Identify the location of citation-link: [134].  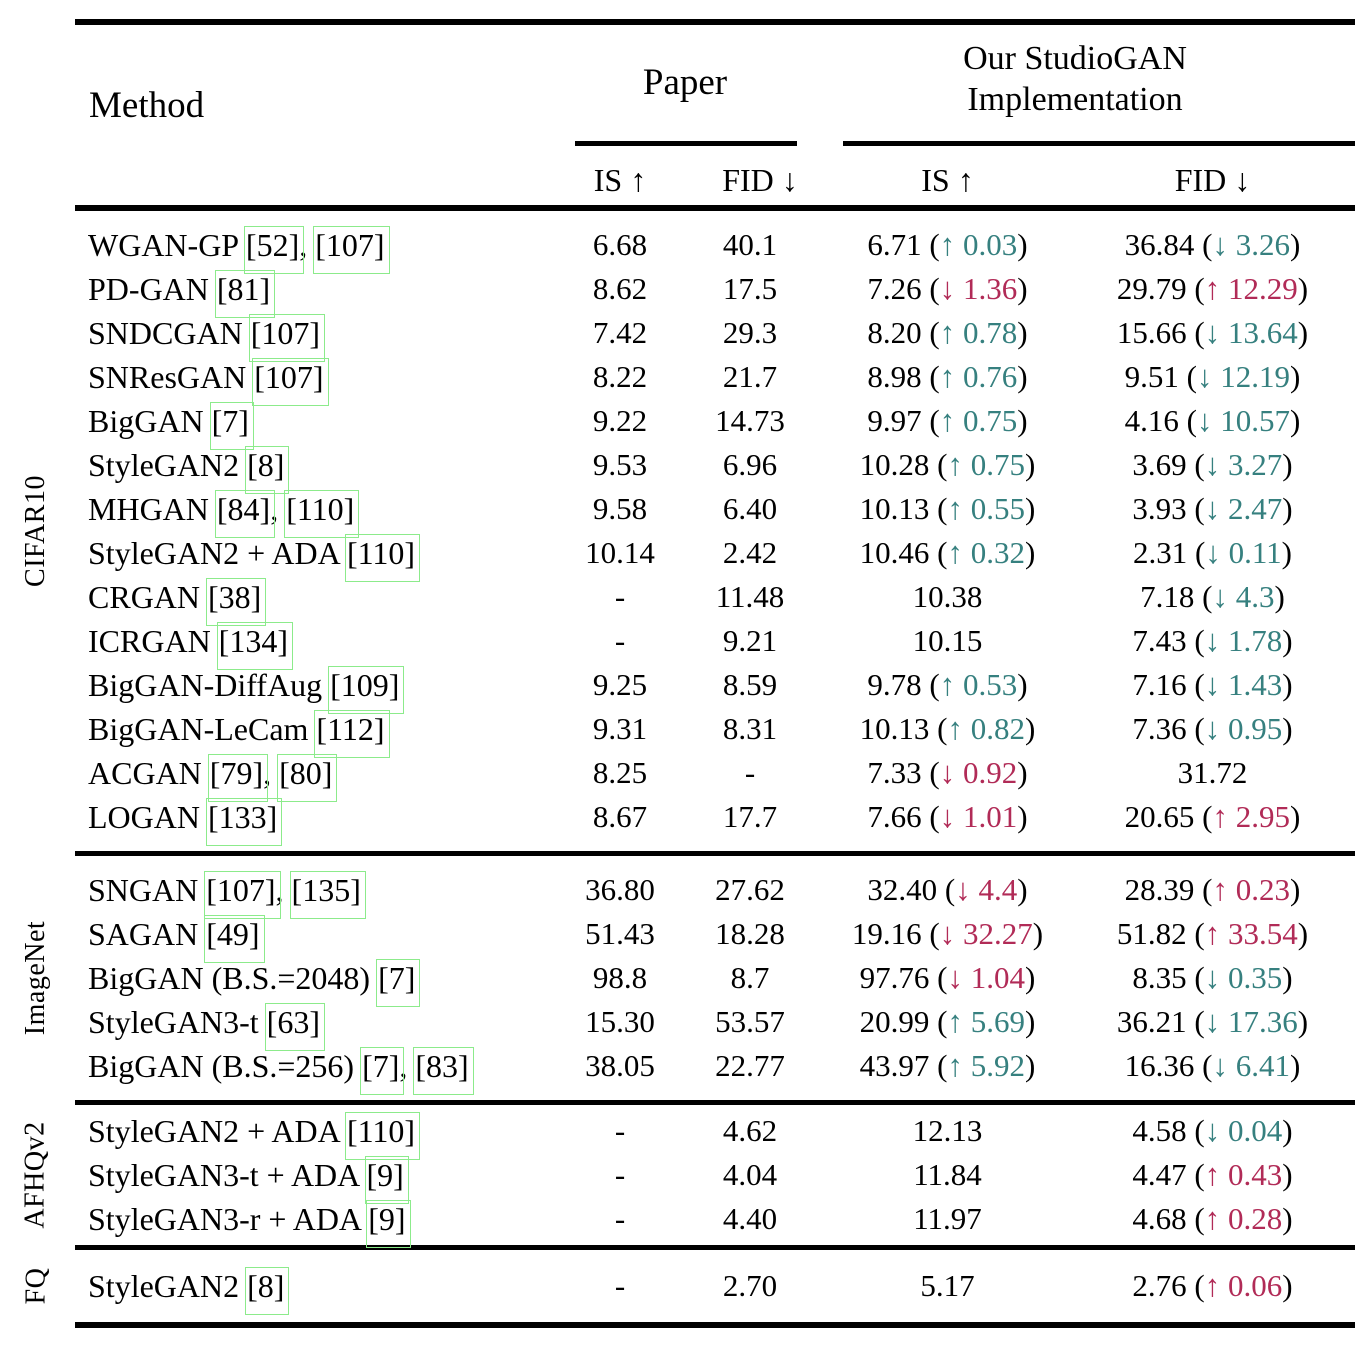
(255, 646).